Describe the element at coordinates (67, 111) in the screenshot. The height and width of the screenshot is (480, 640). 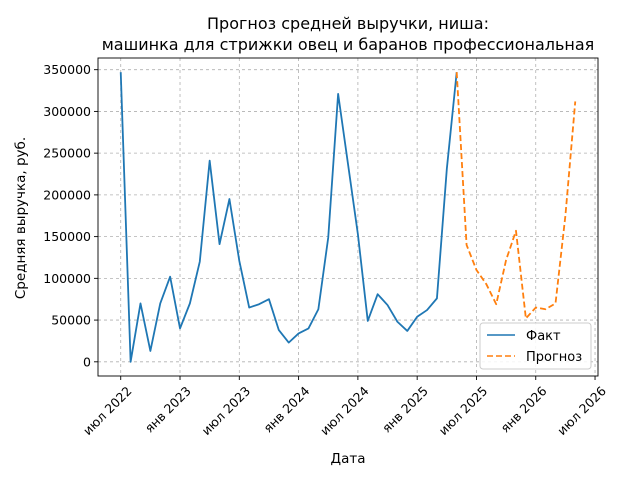
I see `y-tick-label: 300000` at that location.